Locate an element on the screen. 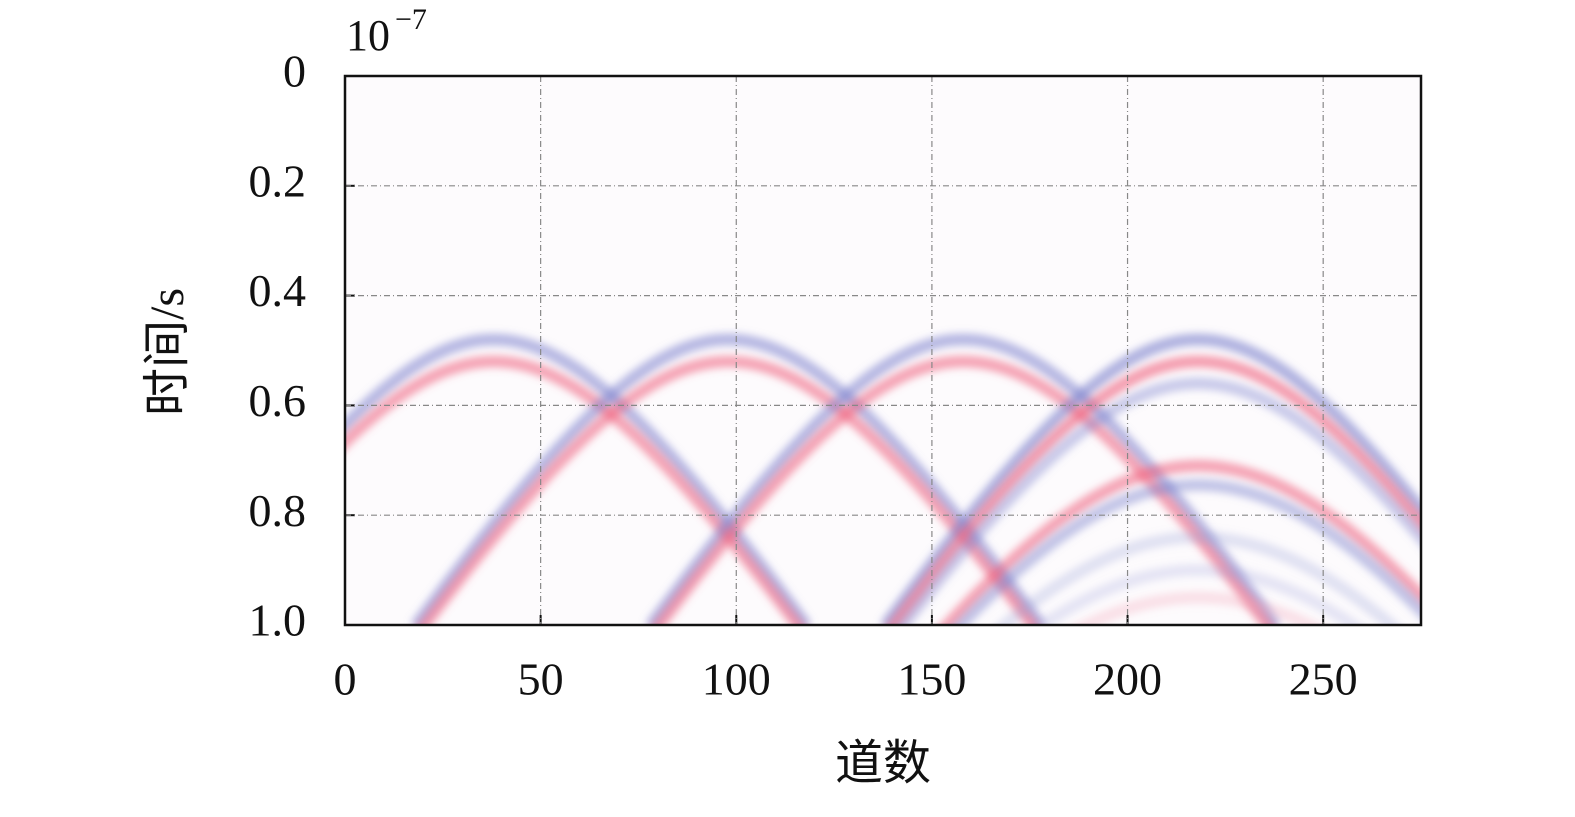 This screenshot has width=1575, height=817. y-offset-exponent: −7 is located at coordinates (411, 19).